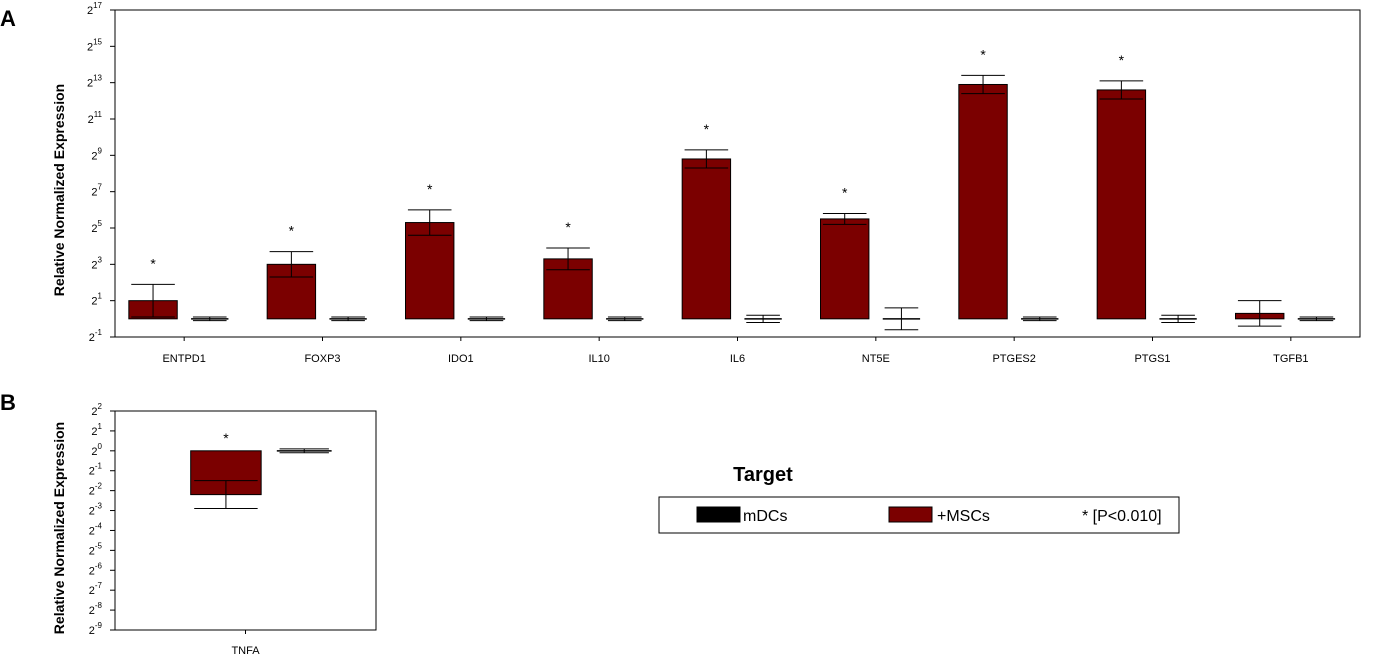  Describe the element at coordinates (96, 410) in the screenshot. I see `y-tick-label: 22` at that location.